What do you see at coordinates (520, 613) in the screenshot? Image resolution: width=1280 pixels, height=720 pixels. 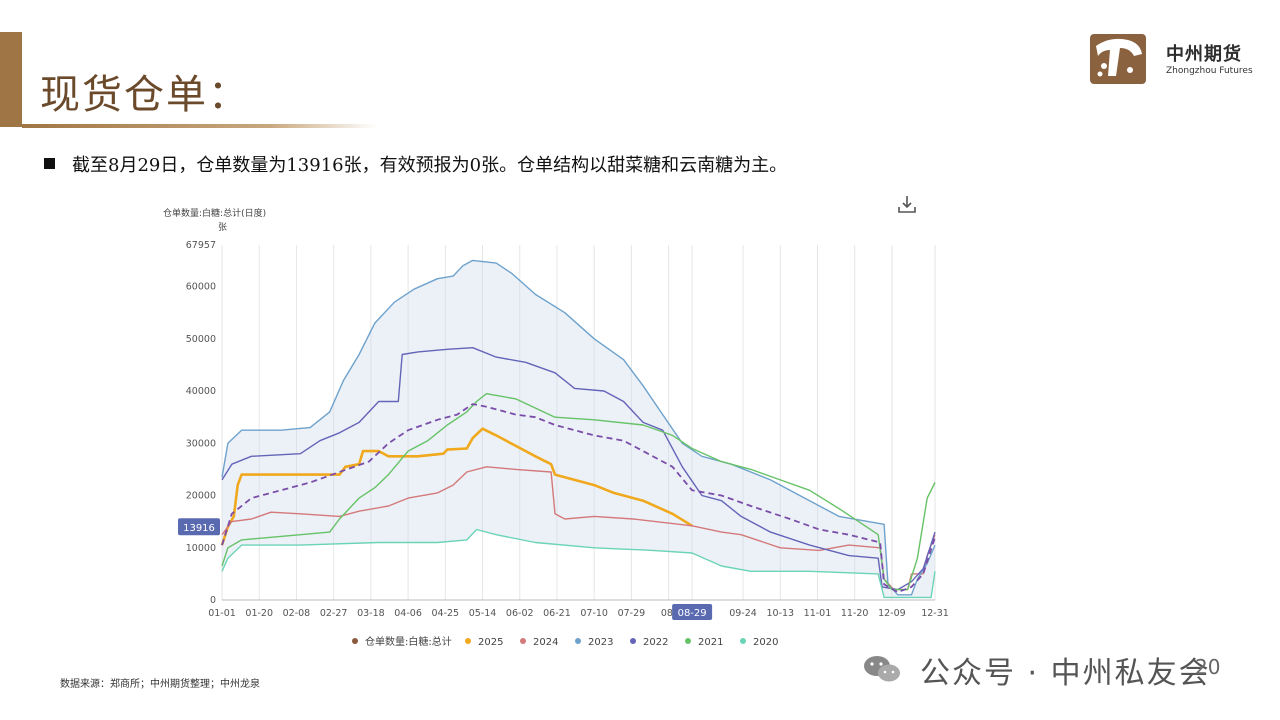 I see `x-tick-label: 06-02` at bounding box center [520, 613].